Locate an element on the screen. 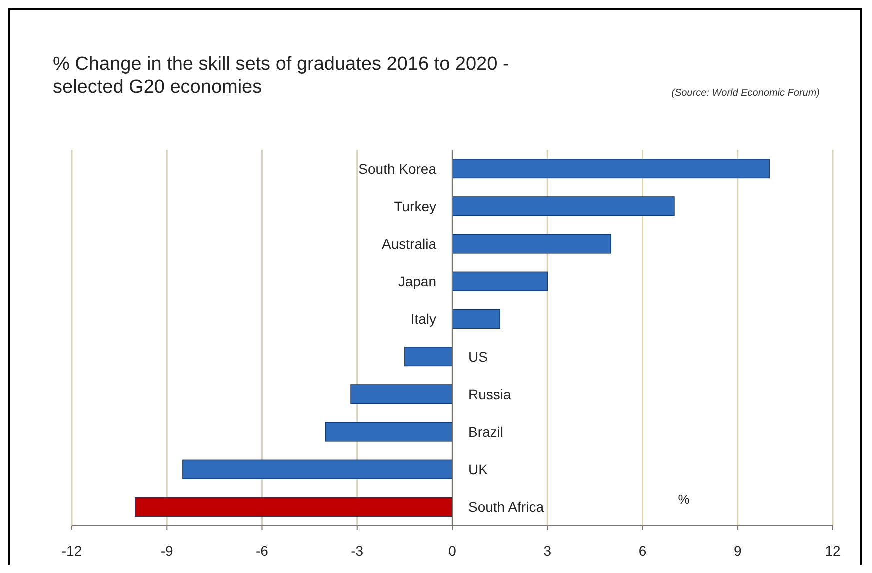 The image size is (872, 573). chart-title: % Change in the skill sets of graduates 2016 to 2020 - selected G20 economies is located at coordinates (281, 76).